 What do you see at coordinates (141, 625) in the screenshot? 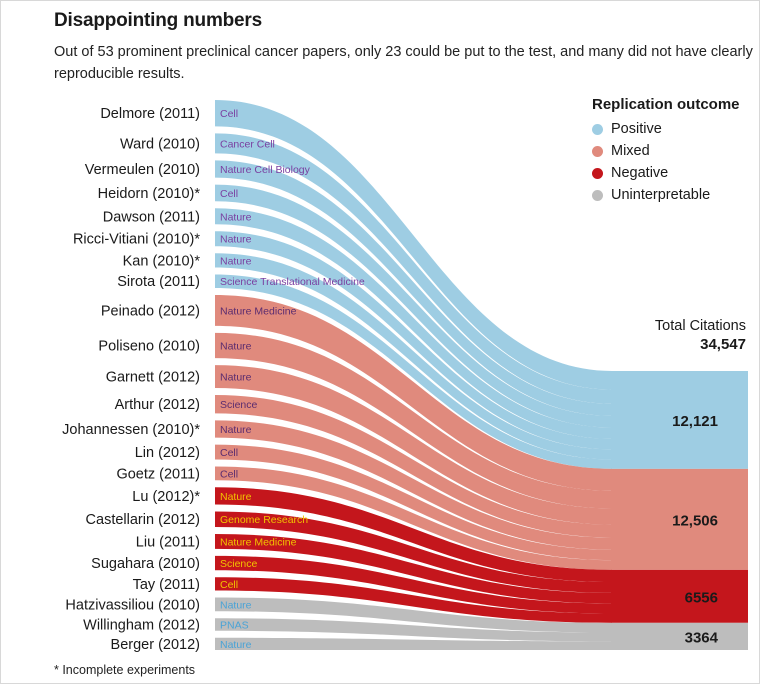
I see `paper-label: Willingham (2012)` at bounding box center [141, 625].